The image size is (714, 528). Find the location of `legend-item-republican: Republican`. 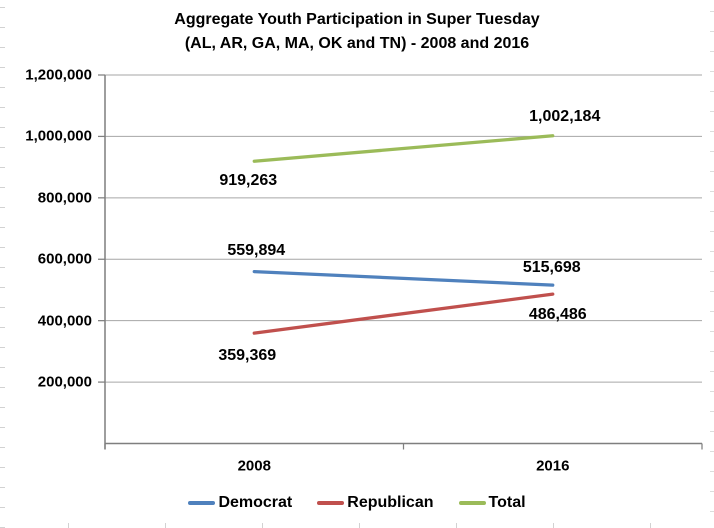

legend-item-republican: Republican is located at coordinates (375, 503).